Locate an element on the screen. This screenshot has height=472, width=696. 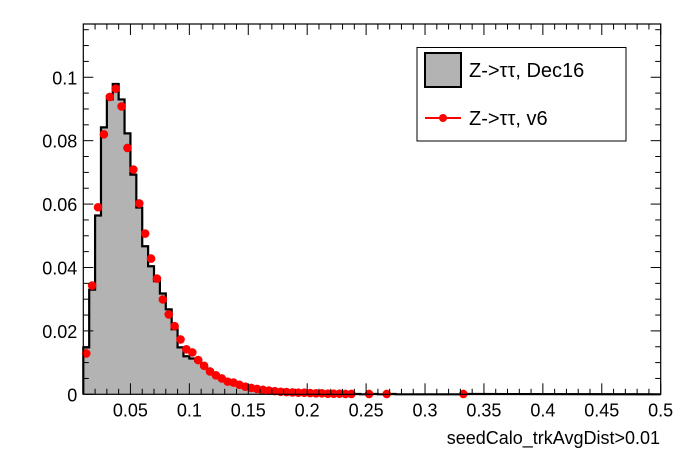
x-tick-label: 0.3 is located at coordinates (425, 410).